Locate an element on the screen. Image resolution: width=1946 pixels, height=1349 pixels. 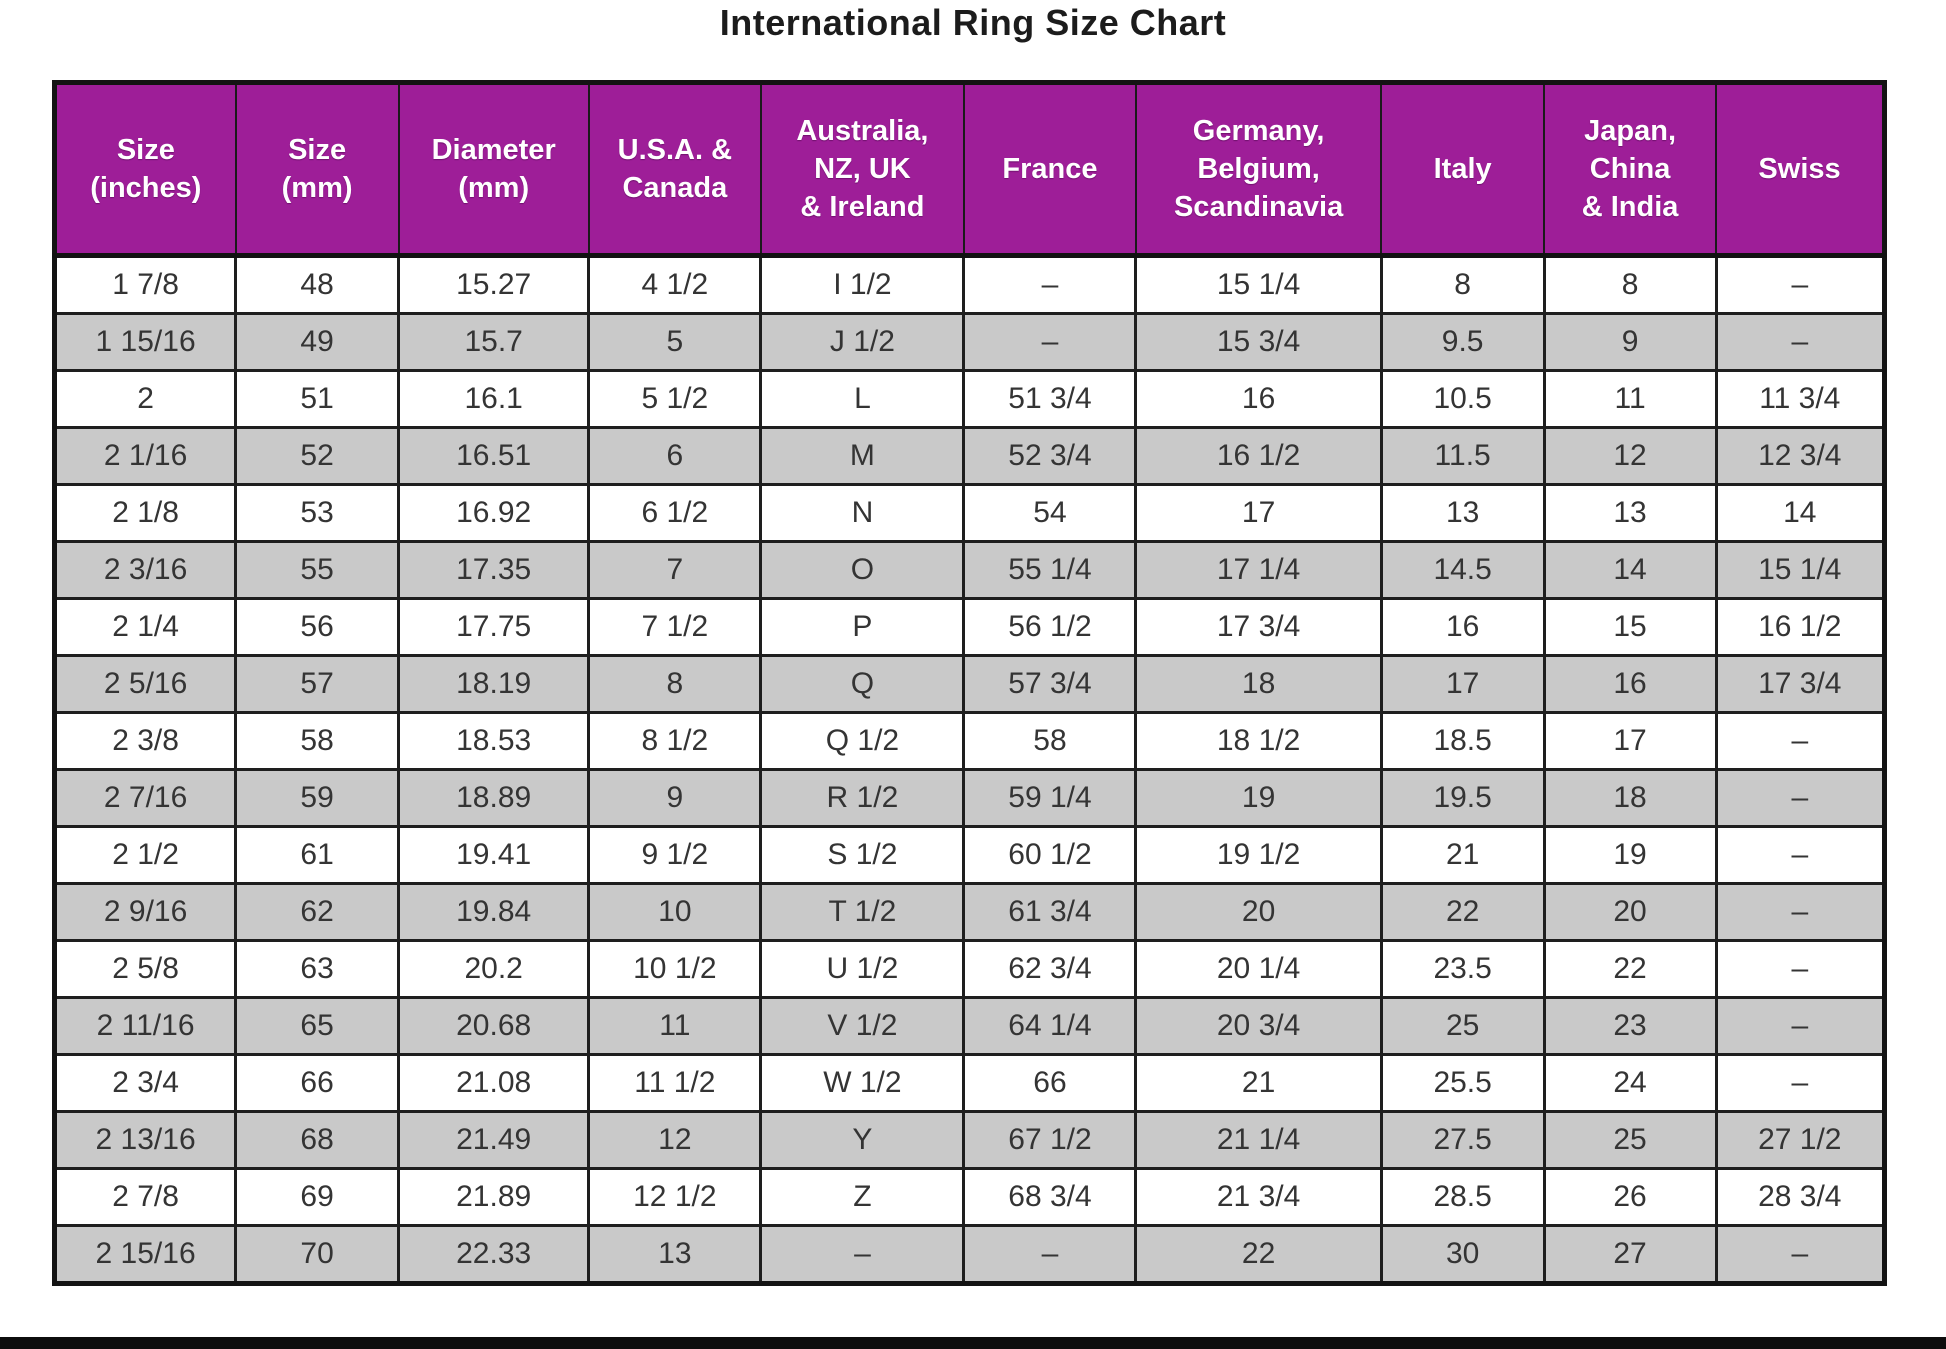
table-cell: 2 9/16 is located at coordinates (145, 912).